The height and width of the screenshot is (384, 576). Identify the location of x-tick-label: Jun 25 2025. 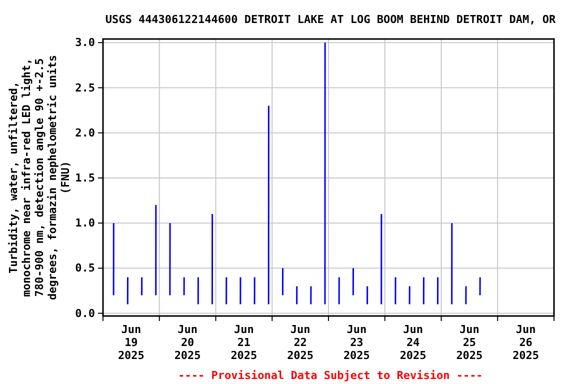
(469, 342).